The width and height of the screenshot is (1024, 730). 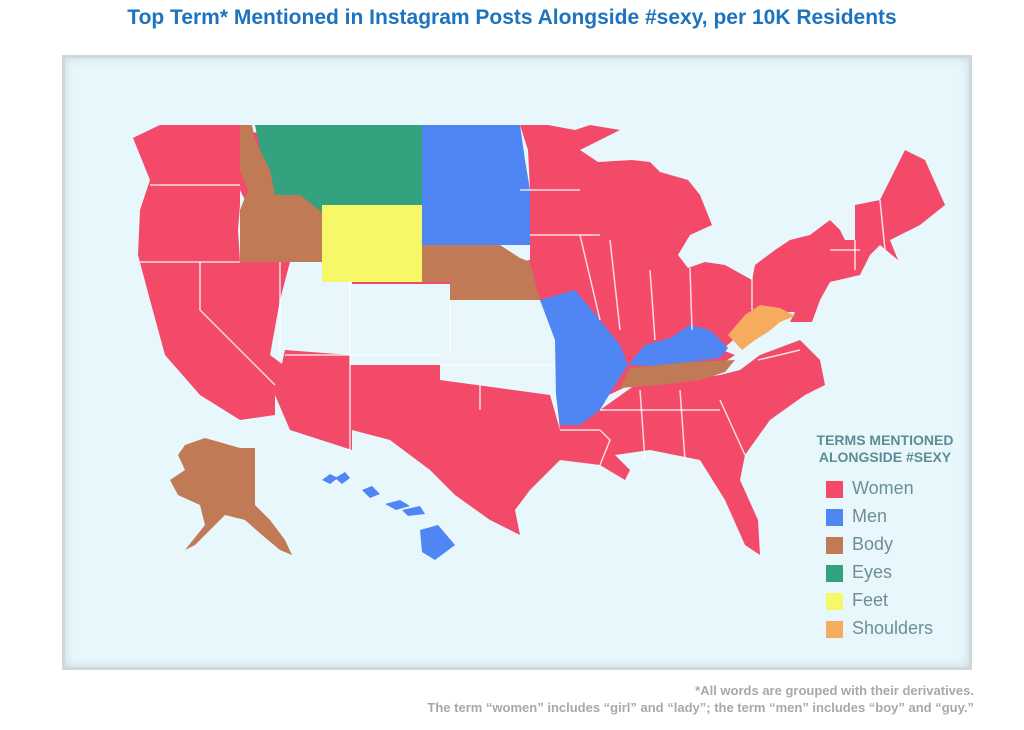 What do you see at coordinates (873, 544) in the screenshot?
I see `legend-label-body: Body` at bounding box center [873, 544].